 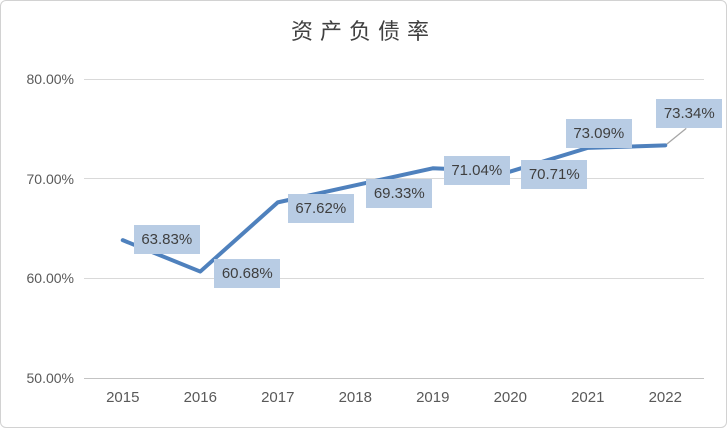 I want to click on y-axis-tick-label: 80.00%, so click(x=50, y=79).